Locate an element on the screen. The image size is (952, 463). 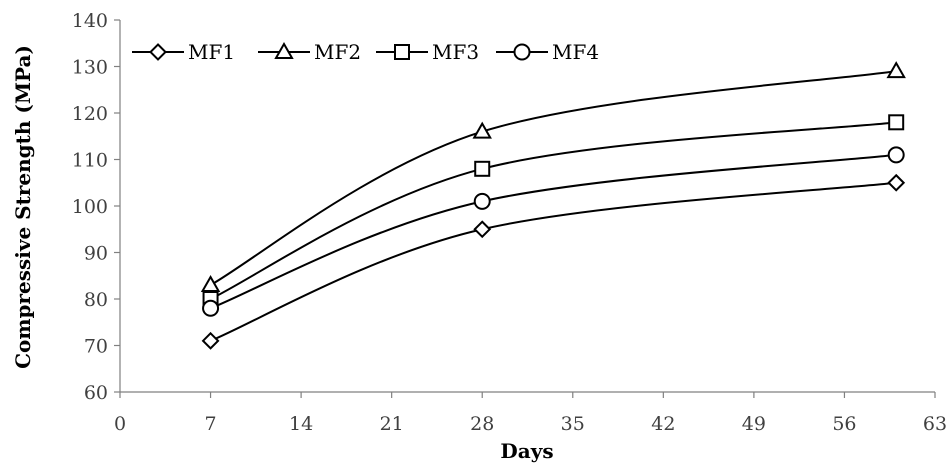
x-tick-label: 56 is located at coordinates (844, 424).